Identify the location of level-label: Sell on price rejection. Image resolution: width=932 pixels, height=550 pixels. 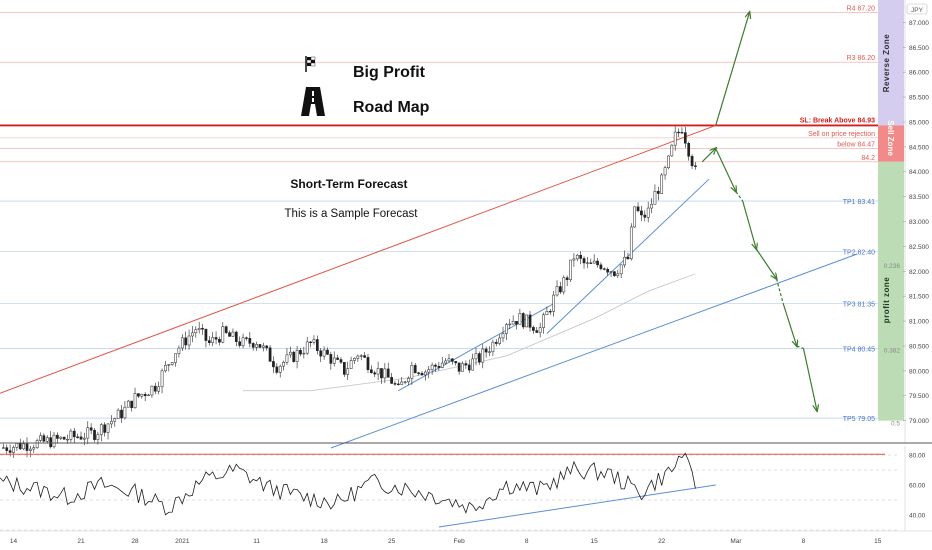
(841, 134).